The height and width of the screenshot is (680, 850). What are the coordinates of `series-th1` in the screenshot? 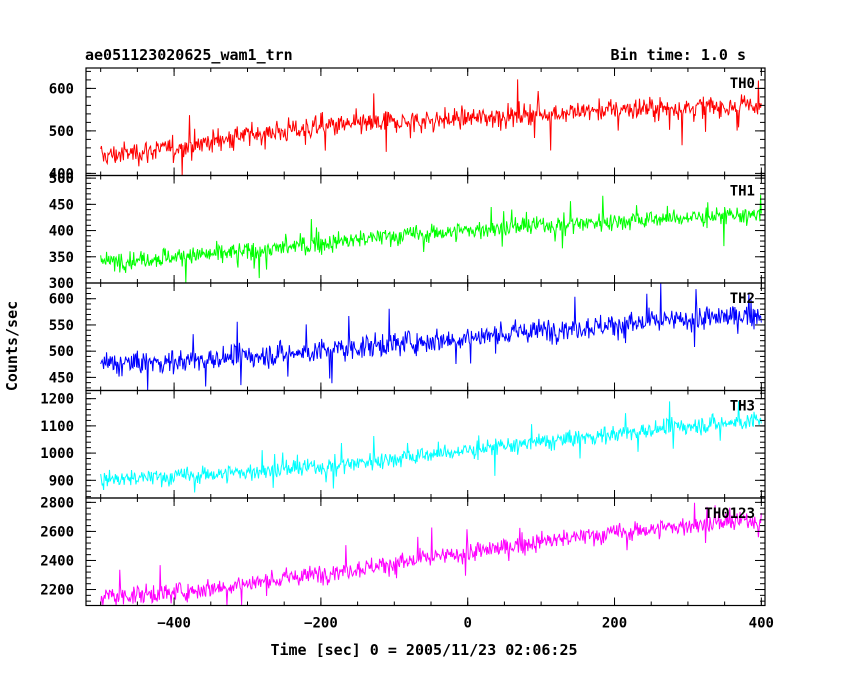 It's located at (431, 238).